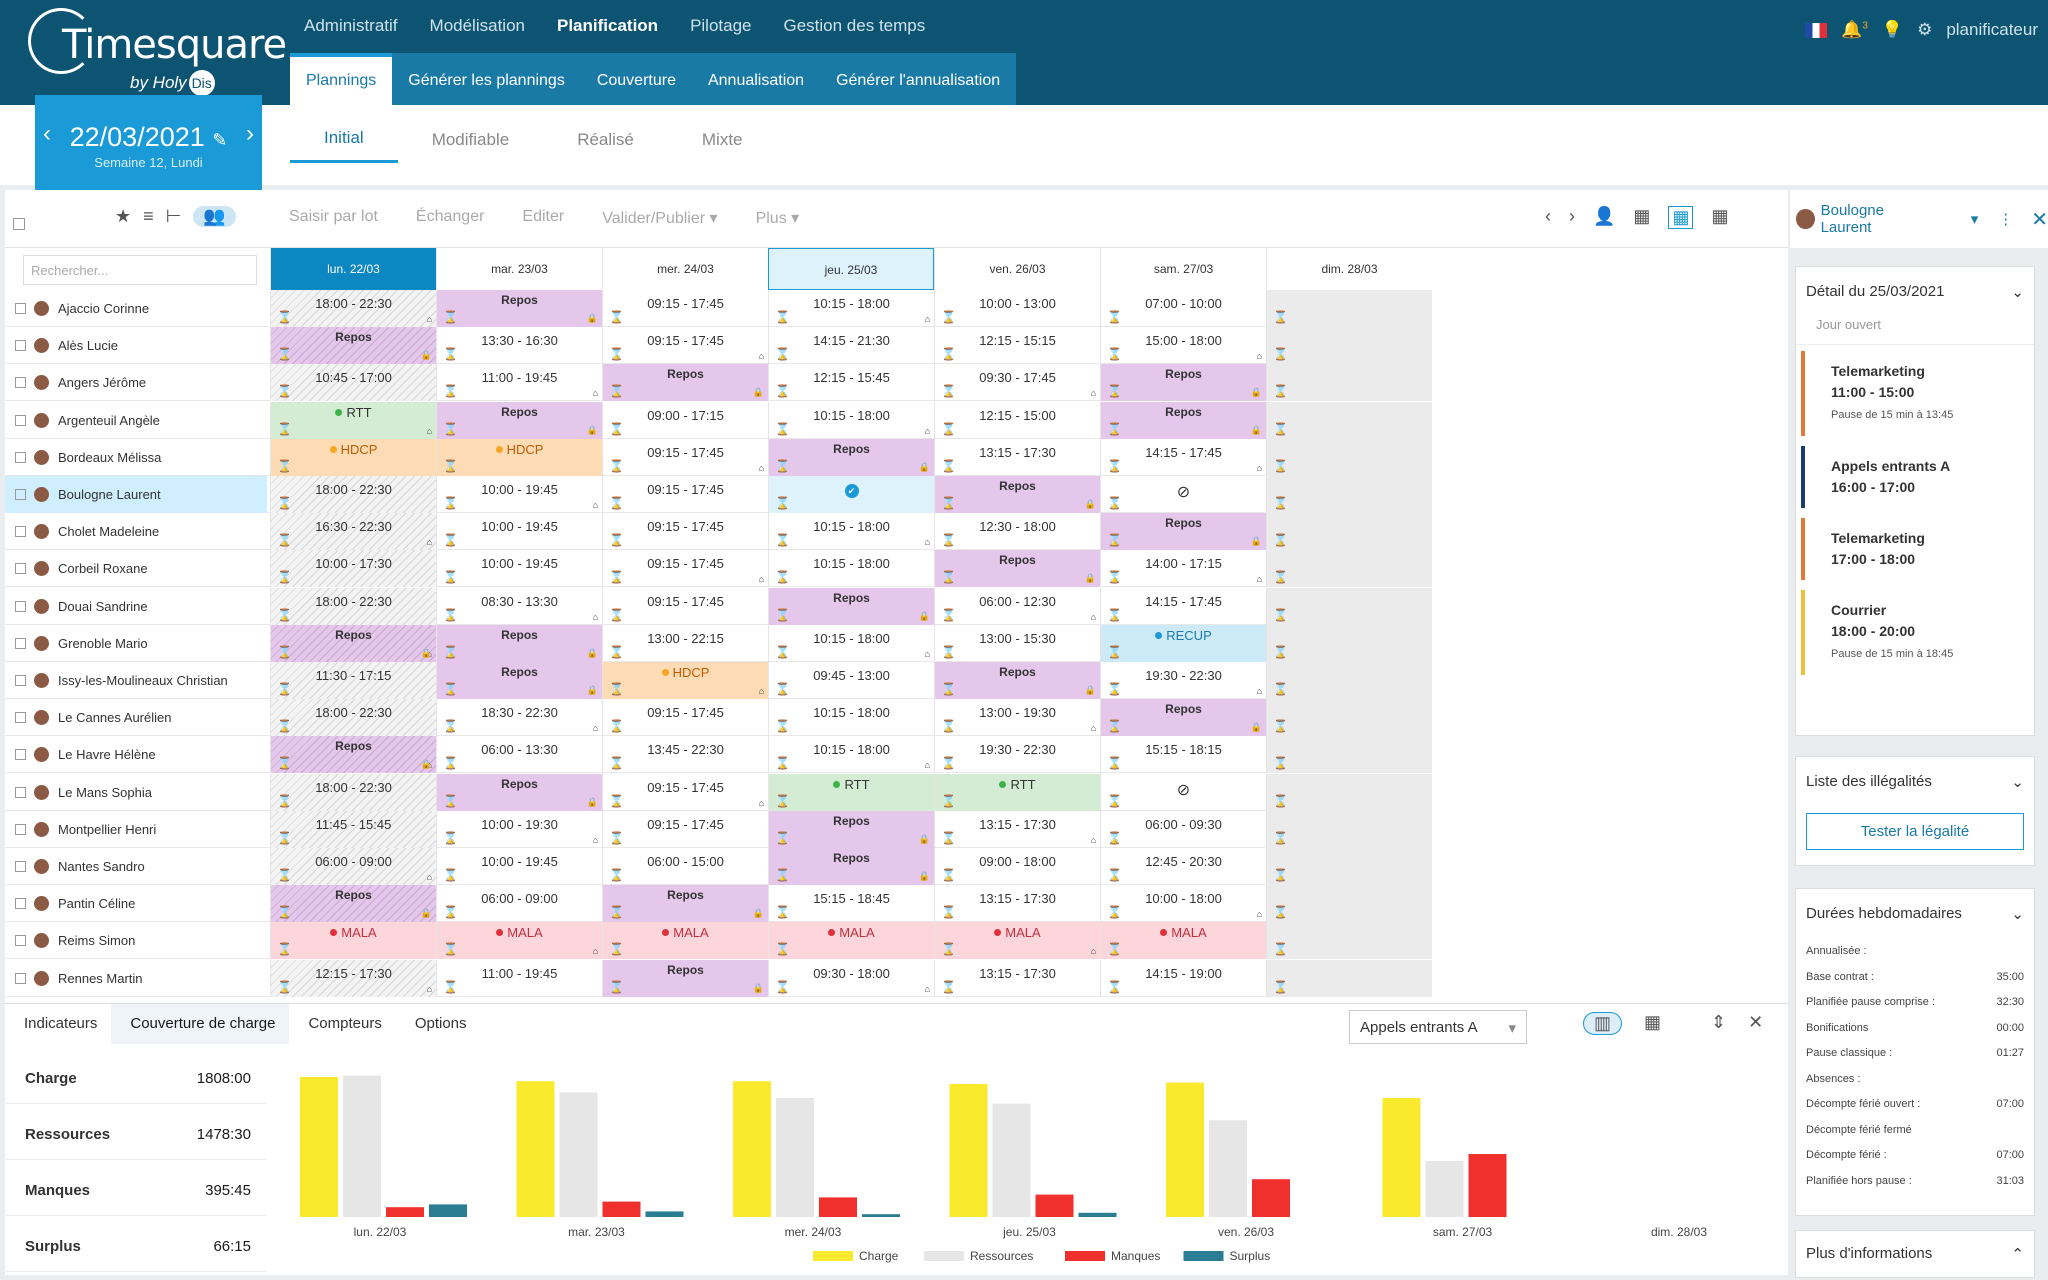  I want to click on schedule-cell: 14:15 - 17:45 ⌛, so click(1183, 606).